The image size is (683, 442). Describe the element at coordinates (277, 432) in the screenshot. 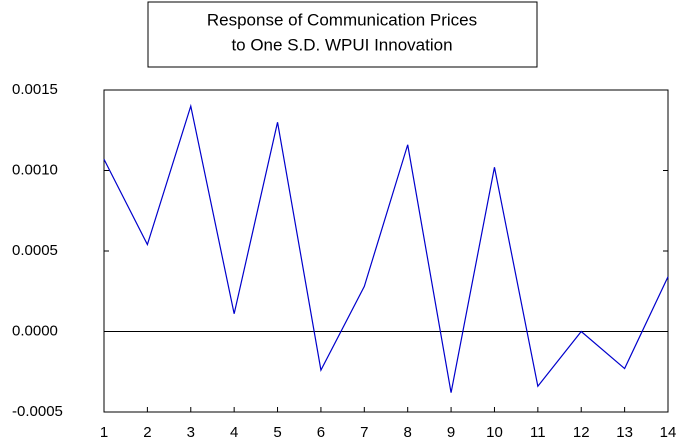

I see `x-tick-label: 5` at that location.